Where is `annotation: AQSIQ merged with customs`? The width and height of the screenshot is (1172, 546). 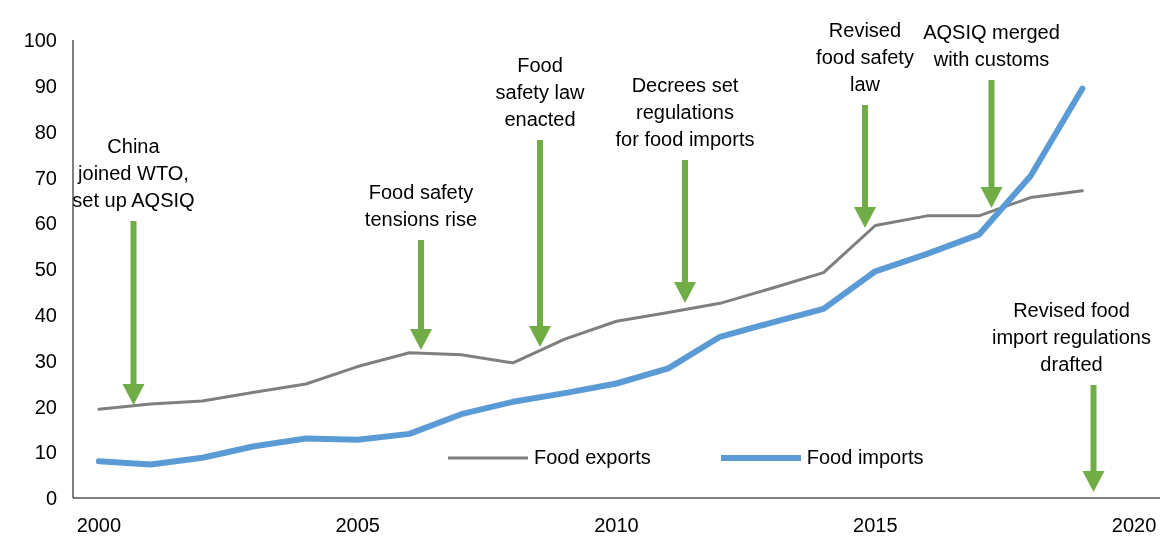 annotation: AQSIQ merged with customs is located at coordinates (991, 45).